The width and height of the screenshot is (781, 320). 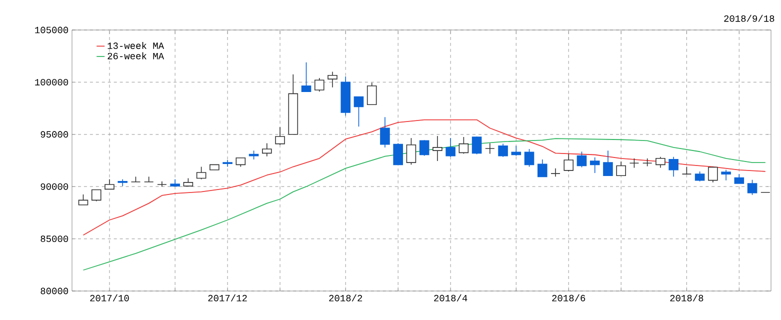 What do you see at coordinates (54, 291) in the screenshot?
I see `y-tick-label: 80000` at bounding box center [54, 291].